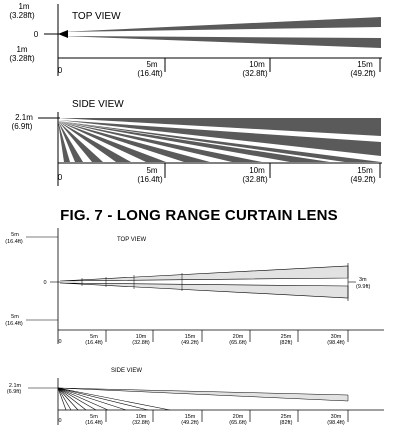 Image resolution: width=398 pixels, height=427 pixels. Describe the element at coordinates (98, 104) in the screenshot. I see `upper-side-view-title: SIDE VIEW` at that location.